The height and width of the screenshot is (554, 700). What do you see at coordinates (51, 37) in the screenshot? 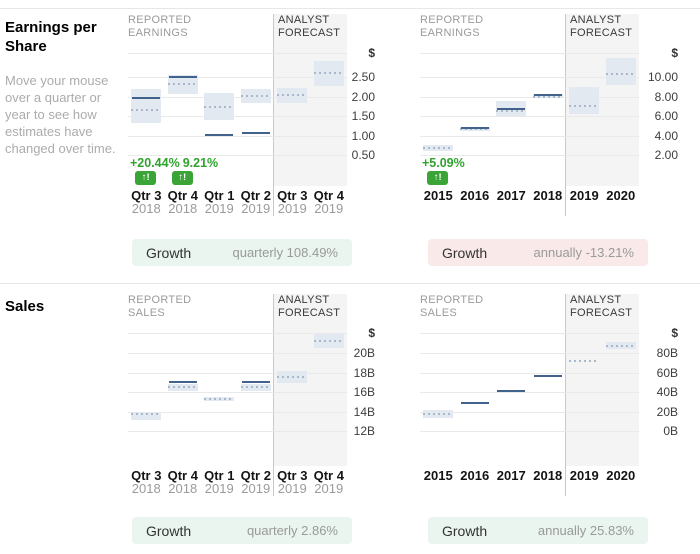
I see `eps-section-title: Earnings per Share` at bounding box center [51, 37].